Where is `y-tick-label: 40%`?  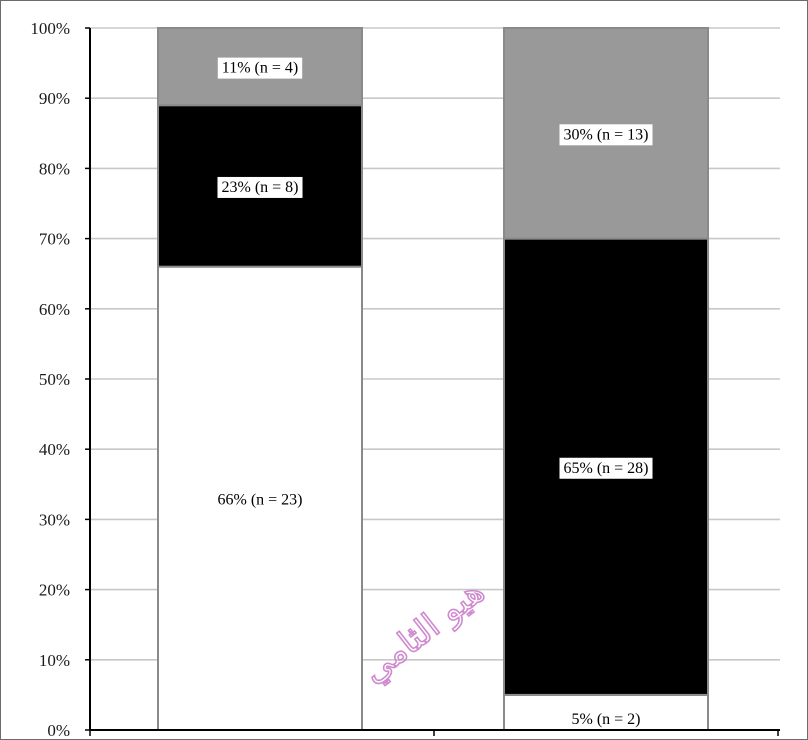 y-tick-label: 40% is located at coordinates (54, 449).